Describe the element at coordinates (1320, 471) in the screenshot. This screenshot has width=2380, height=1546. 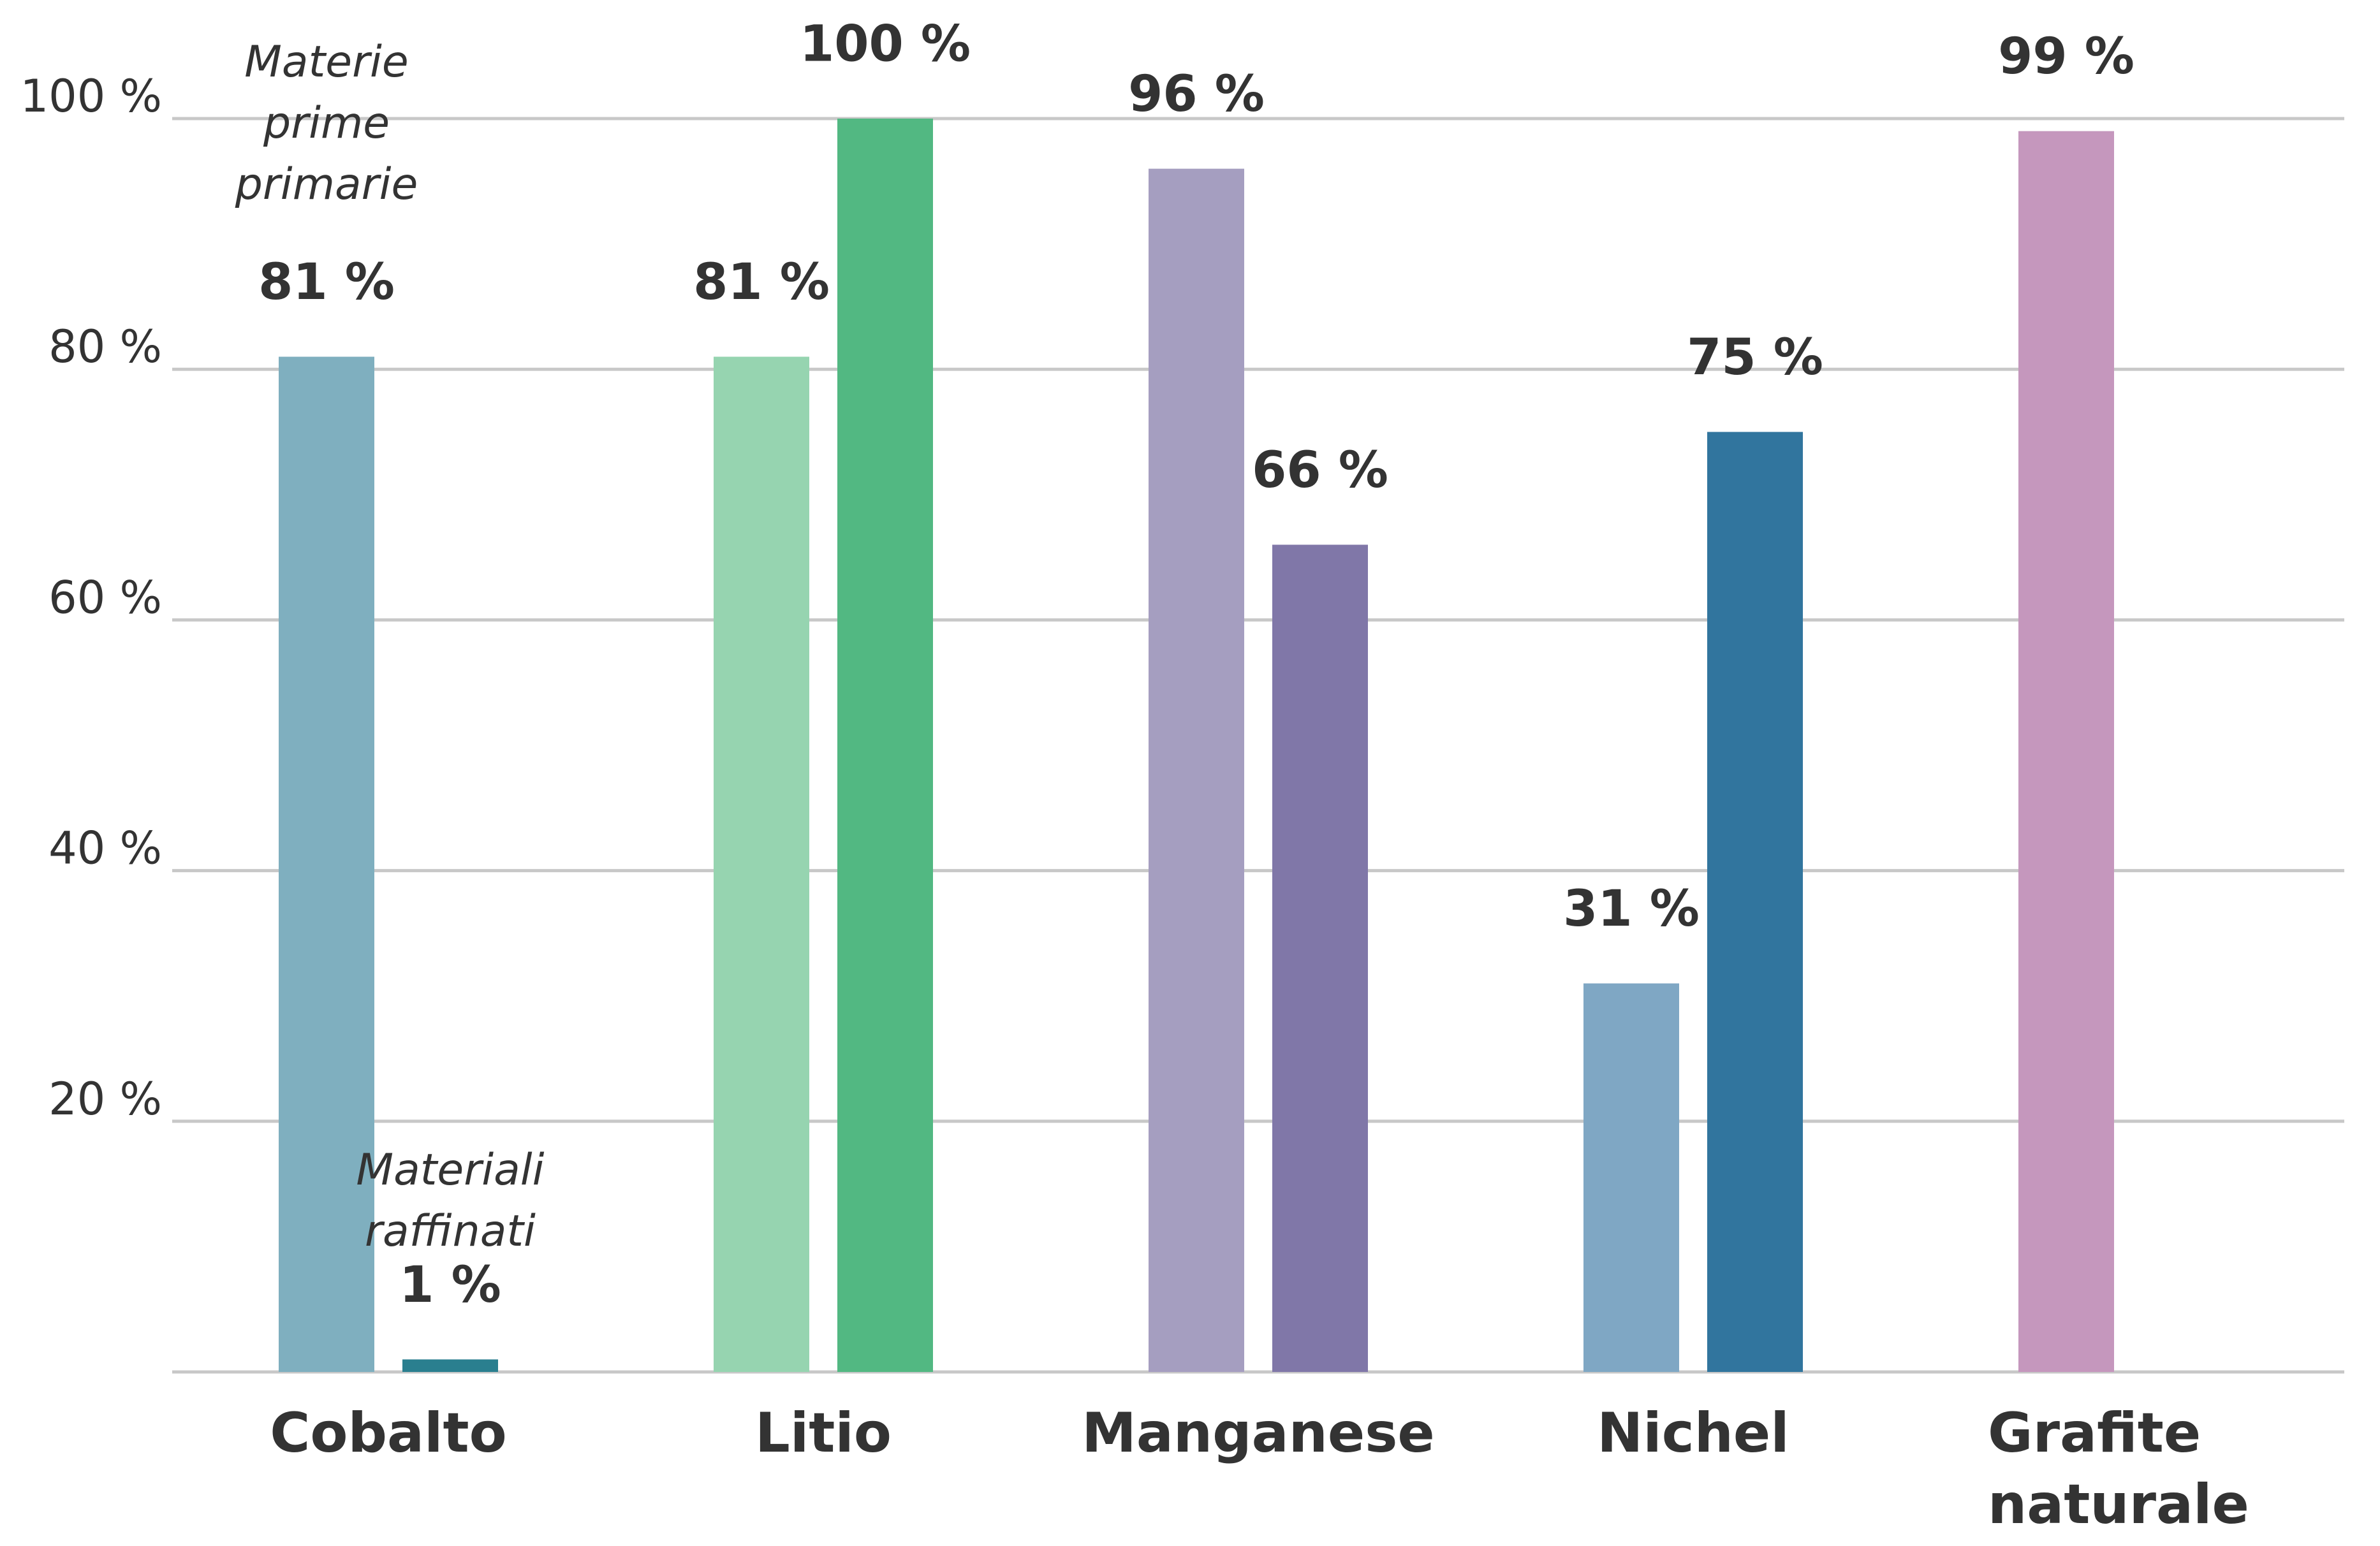
I see `value-label: 66 %` at that location.